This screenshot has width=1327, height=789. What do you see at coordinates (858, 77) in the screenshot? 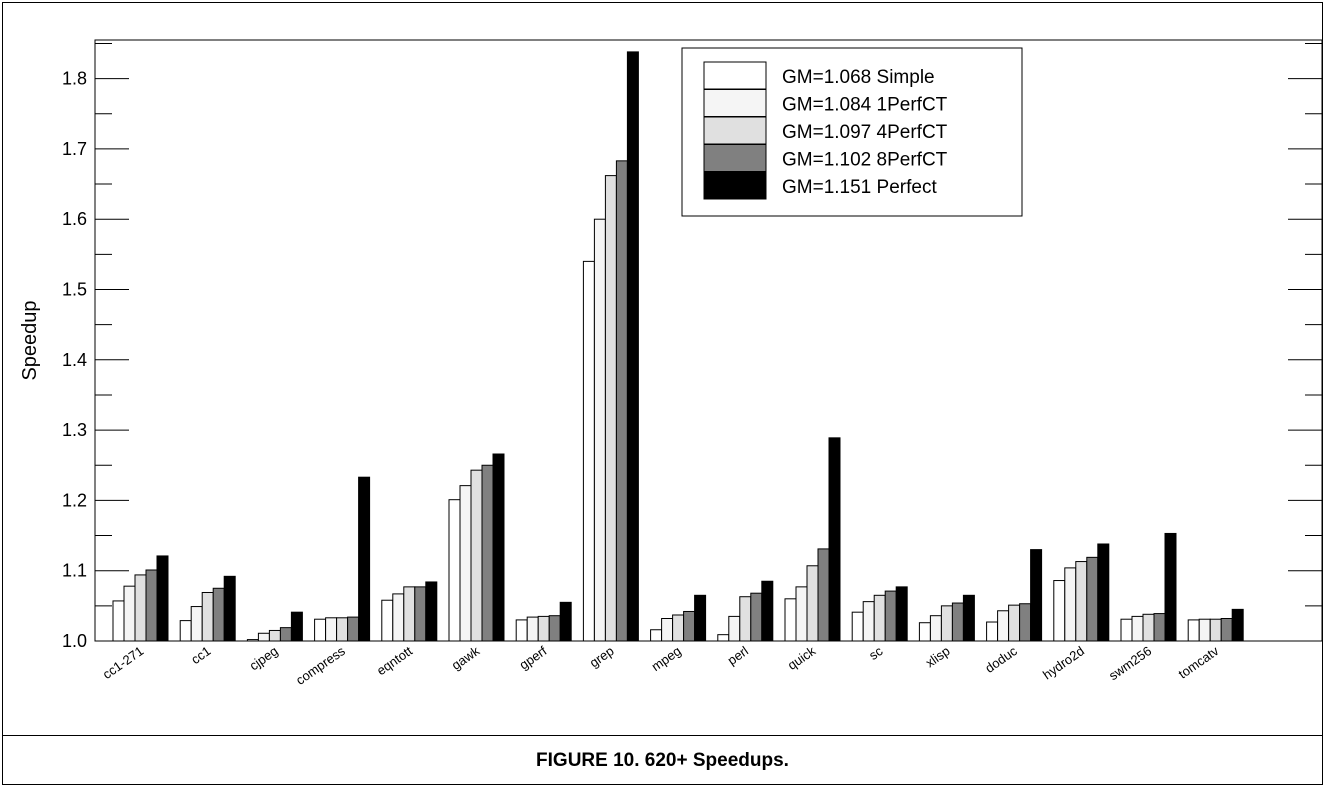
I see `legend-label-0: GM=1.068 Simple` at bounding box center [858, 77].